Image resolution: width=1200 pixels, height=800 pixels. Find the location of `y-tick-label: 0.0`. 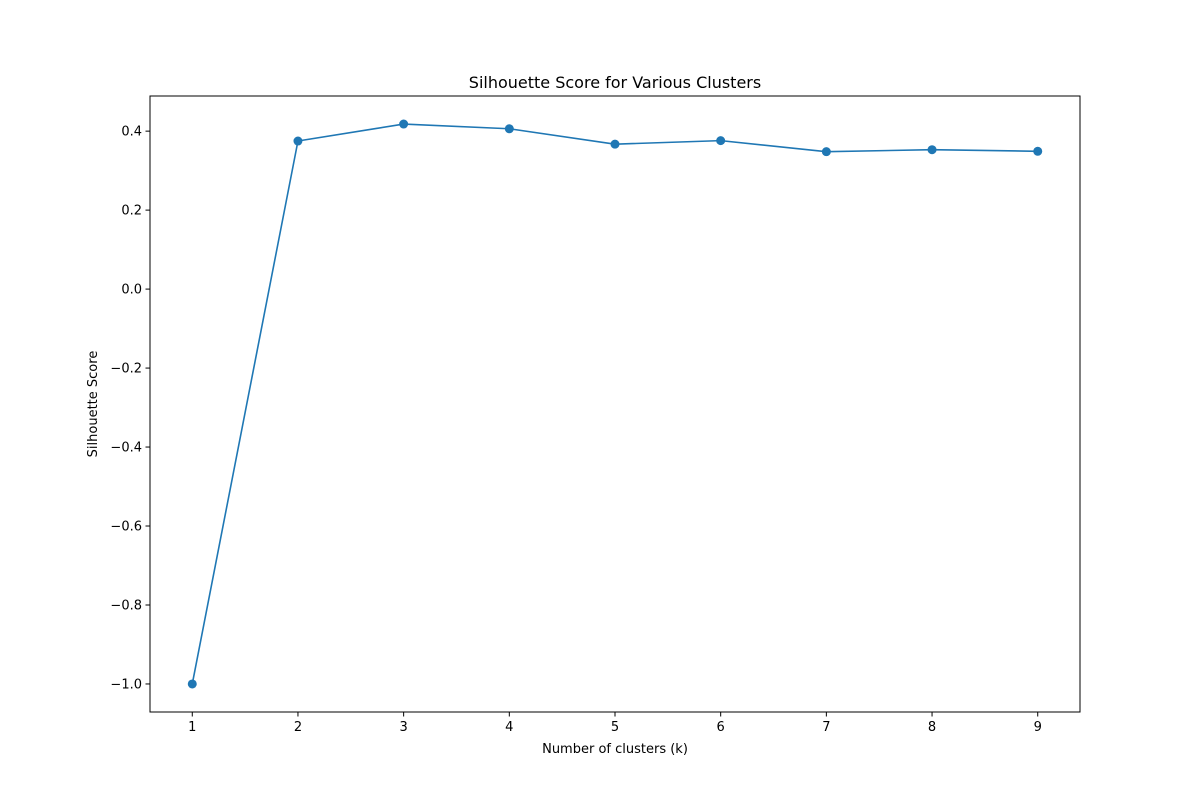

y-tick-label: 0.0 is located at coordinates (131, 290).